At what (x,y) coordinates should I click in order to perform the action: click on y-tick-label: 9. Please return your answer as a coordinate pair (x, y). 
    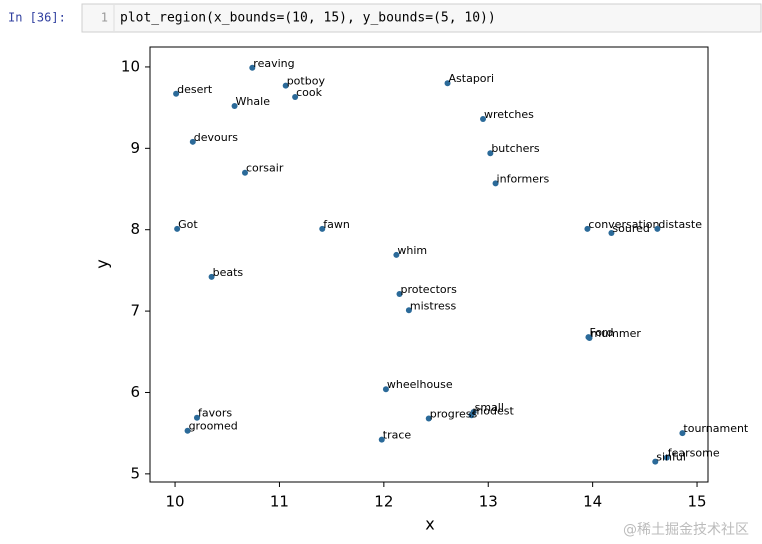
    Looking at the image, I should click on (135, 148).